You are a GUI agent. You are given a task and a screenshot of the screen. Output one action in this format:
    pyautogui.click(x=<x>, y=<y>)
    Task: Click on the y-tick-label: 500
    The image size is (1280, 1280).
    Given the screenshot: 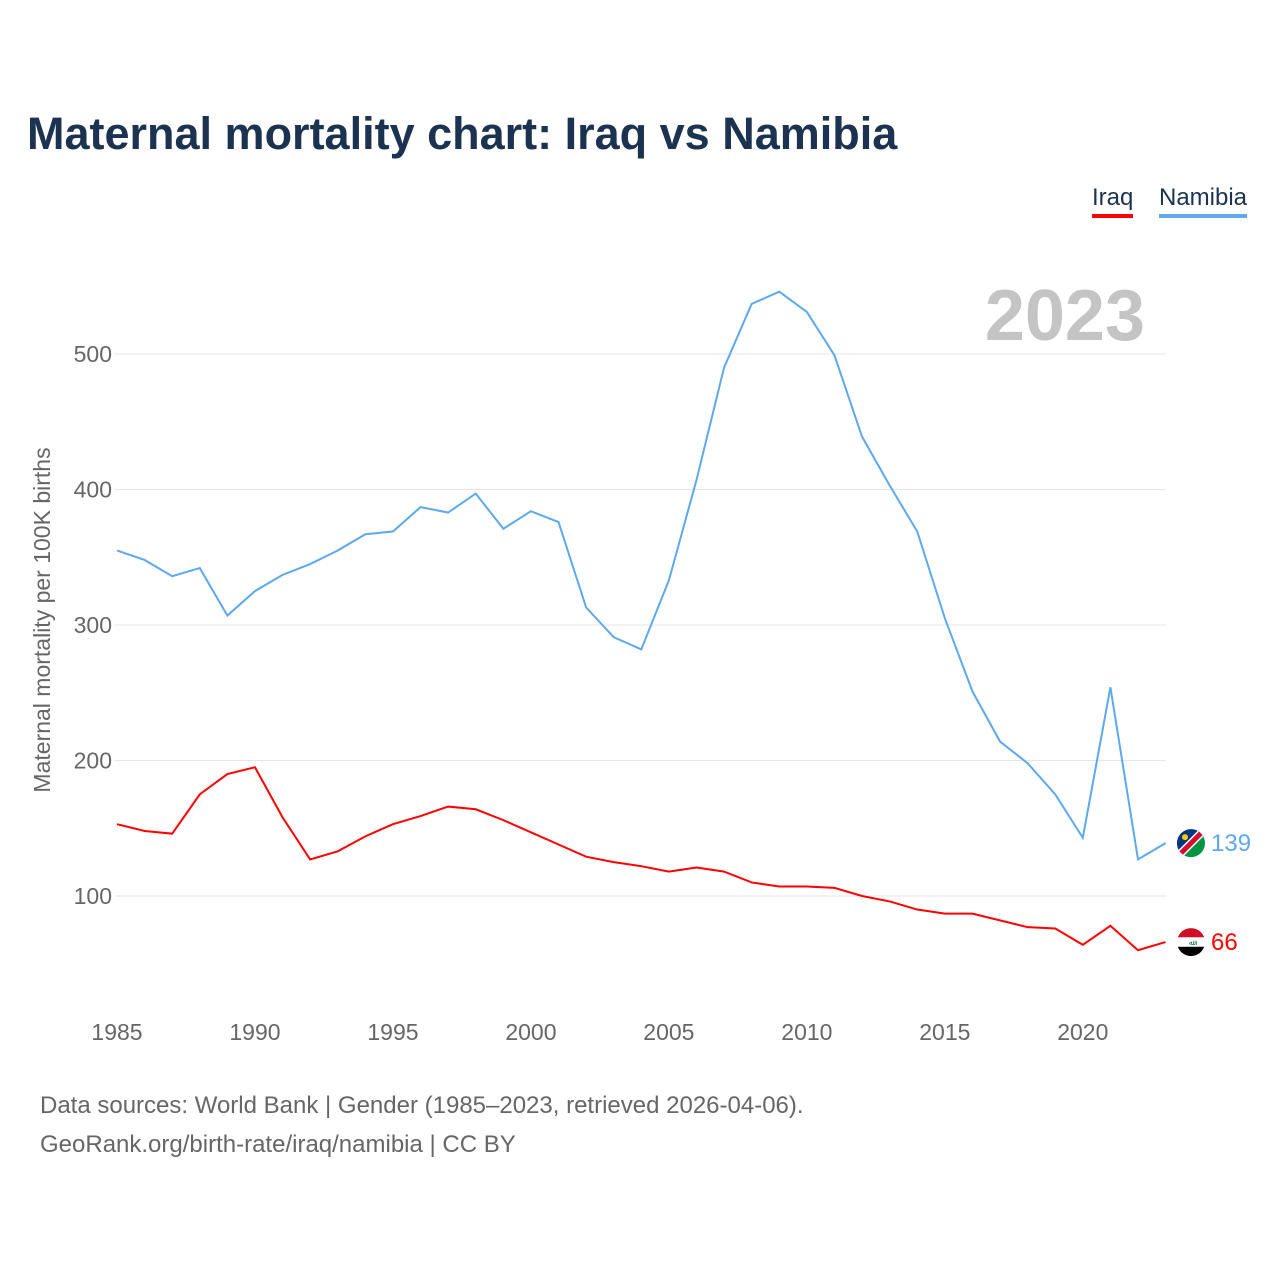 What is the action you would take?
    pyautogui.click(x=93, y=354)
    